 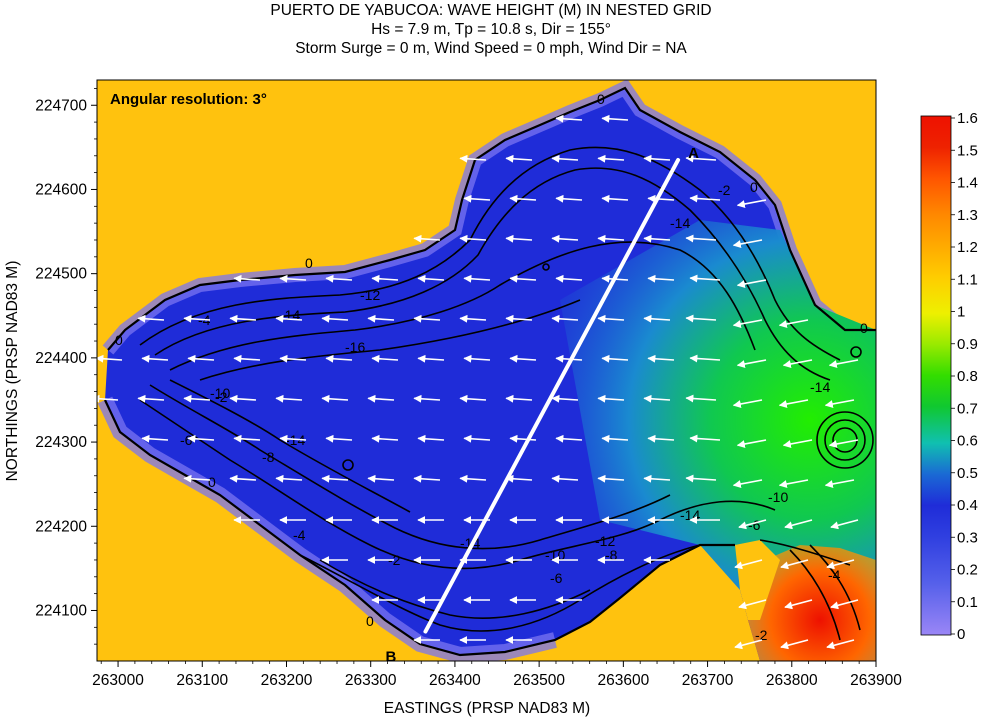 I want to click on contour-label-m8b: -8, so click(x=611, y=555).